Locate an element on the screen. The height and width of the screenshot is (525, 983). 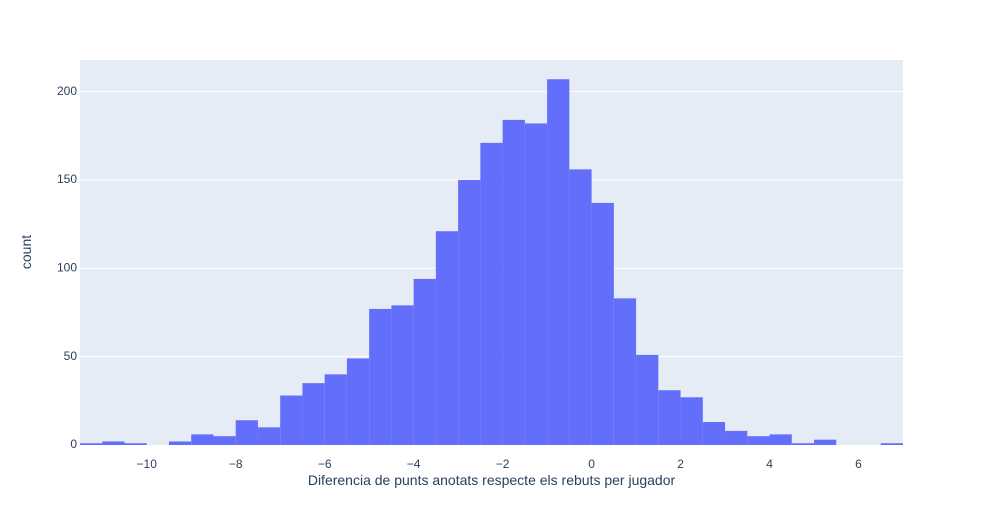
x-tick-label: −10 is located at coordinates (147, 464).